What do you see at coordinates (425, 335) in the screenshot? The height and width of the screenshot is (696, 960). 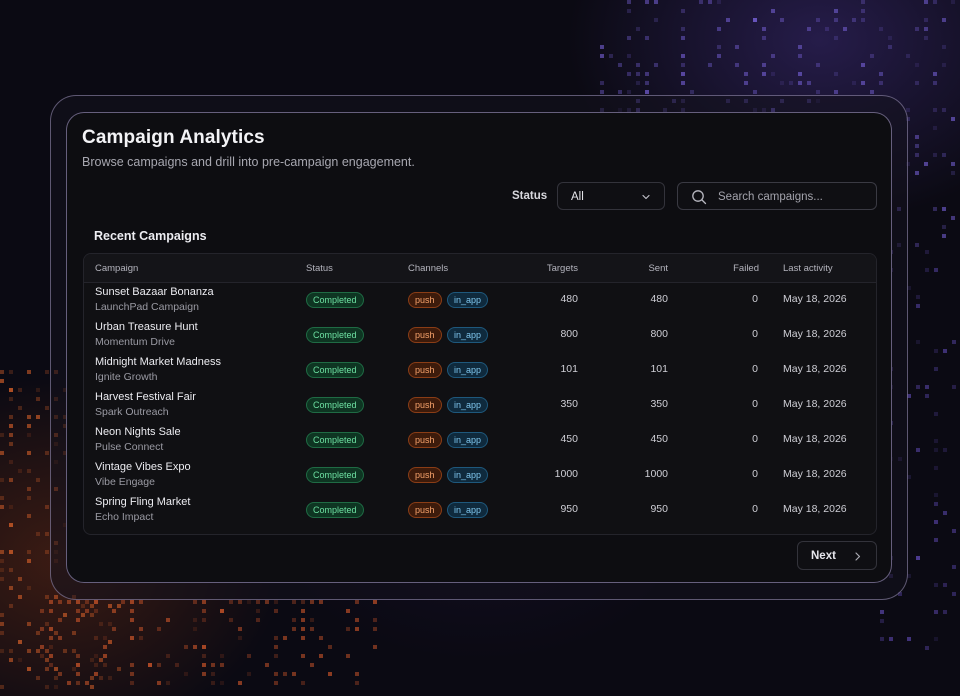 I see `channel-badge-push: push` at bounding box center [425, 335].